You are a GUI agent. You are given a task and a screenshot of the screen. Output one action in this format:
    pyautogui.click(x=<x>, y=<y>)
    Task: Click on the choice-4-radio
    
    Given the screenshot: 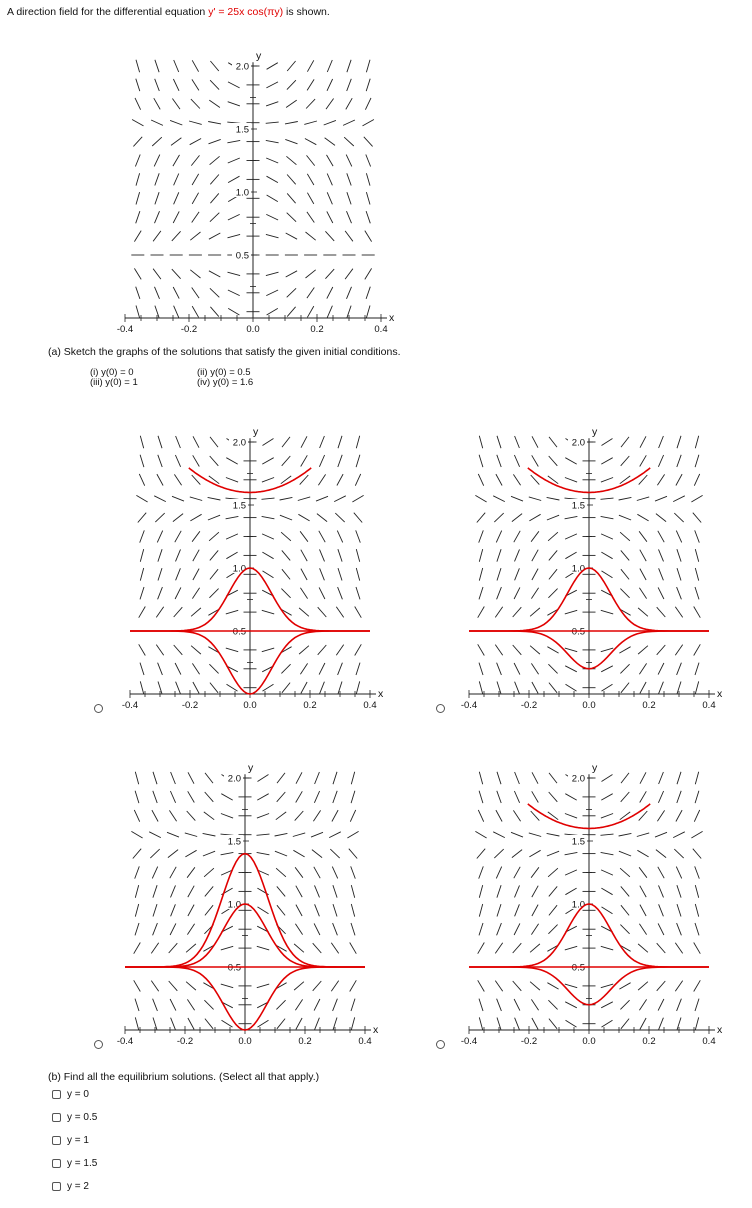 What is the action you would take?
    pyautogui.click(x=440, y=1044)
    